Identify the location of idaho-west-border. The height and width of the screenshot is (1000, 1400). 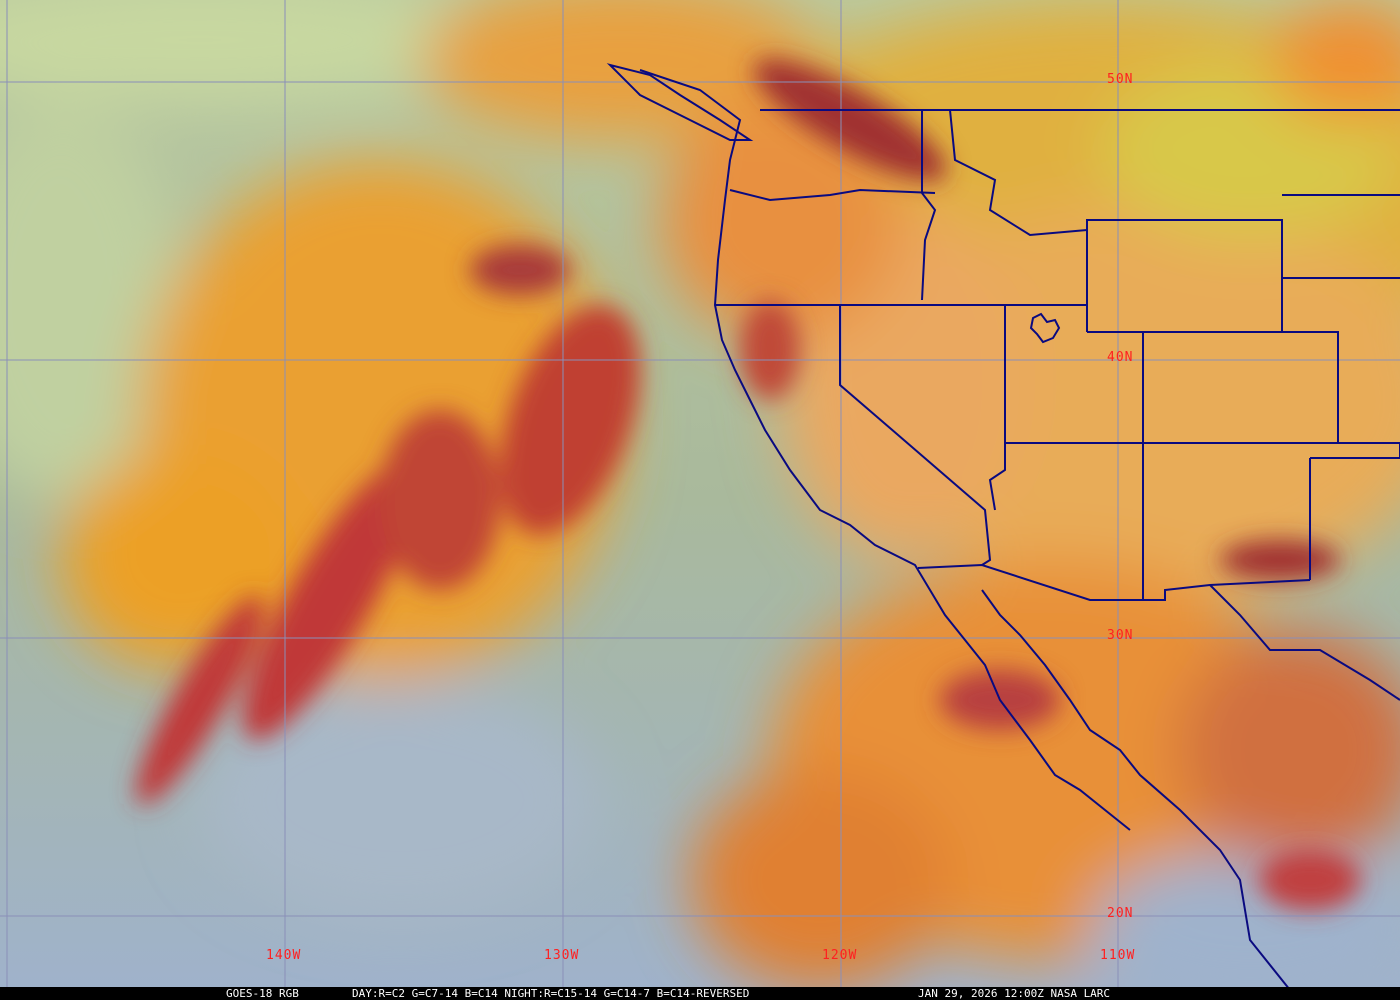
(929, 205).